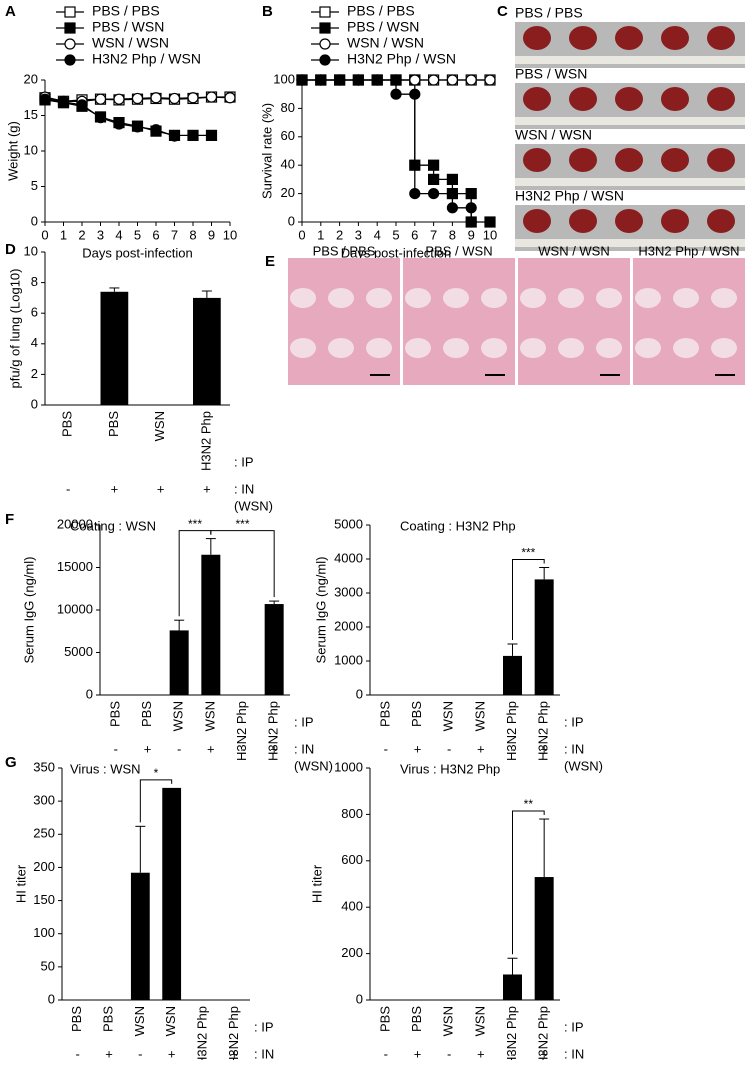 Image resolution: width=750 pixels, height=1065 pixels. I want to click on y-axis-label: pfu/g of lung (Log10), so click(14, 329).